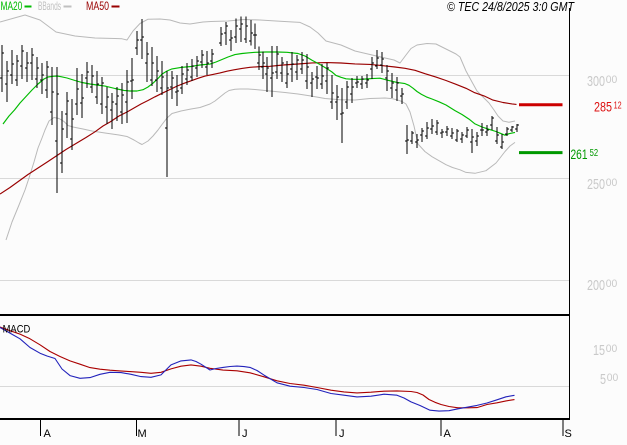 The image size is (627, 445). I want to click on svg-text: 200, so click(596, 285).